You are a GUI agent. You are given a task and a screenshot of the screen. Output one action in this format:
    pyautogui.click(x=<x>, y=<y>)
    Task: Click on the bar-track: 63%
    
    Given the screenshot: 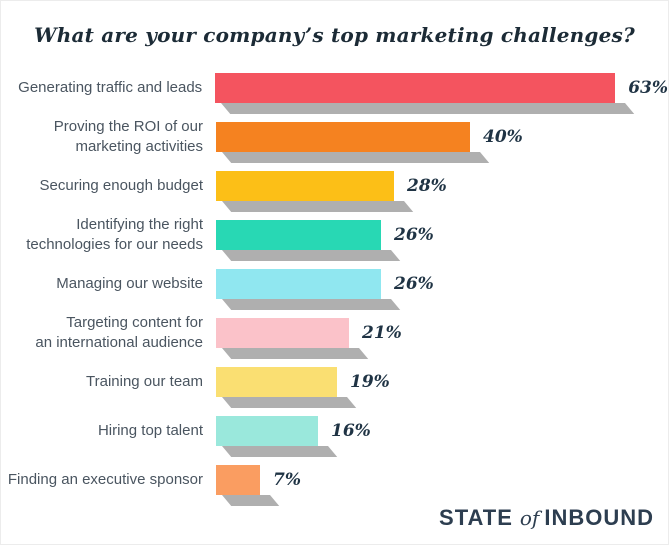 What is the action you would take?
    pyautogui.click(x=441, y=87)
    